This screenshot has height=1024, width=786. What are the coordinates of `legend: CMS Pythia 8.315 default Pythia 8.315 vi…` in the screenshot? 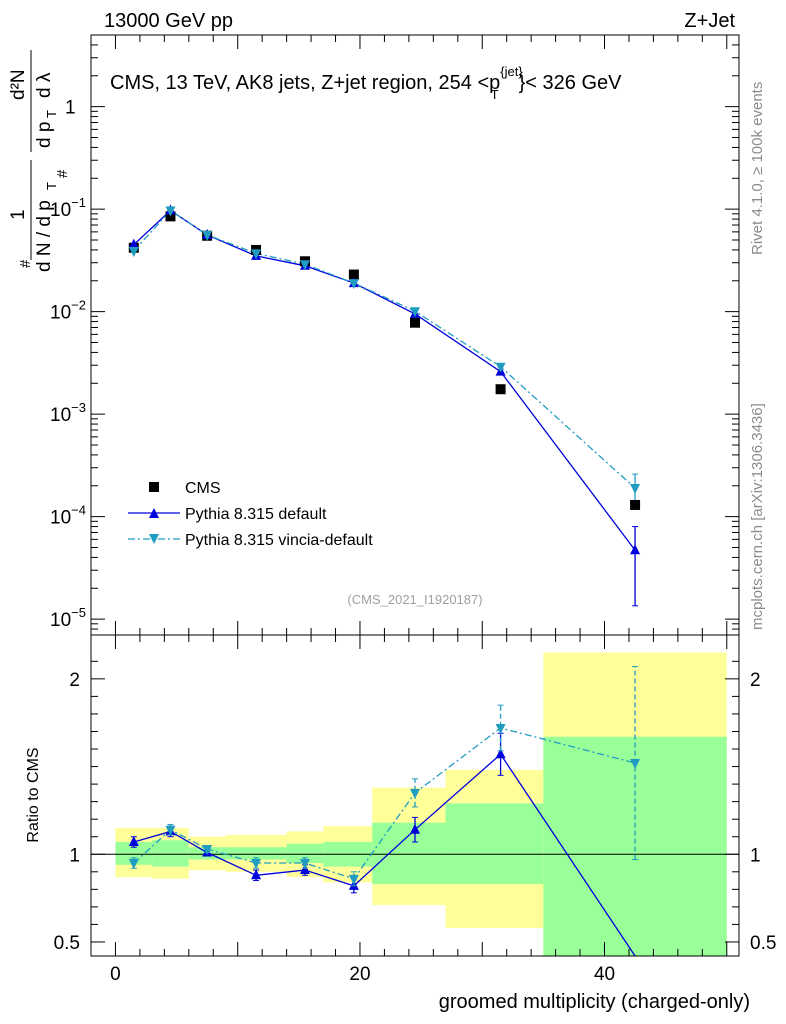 It's located at (250, 514).